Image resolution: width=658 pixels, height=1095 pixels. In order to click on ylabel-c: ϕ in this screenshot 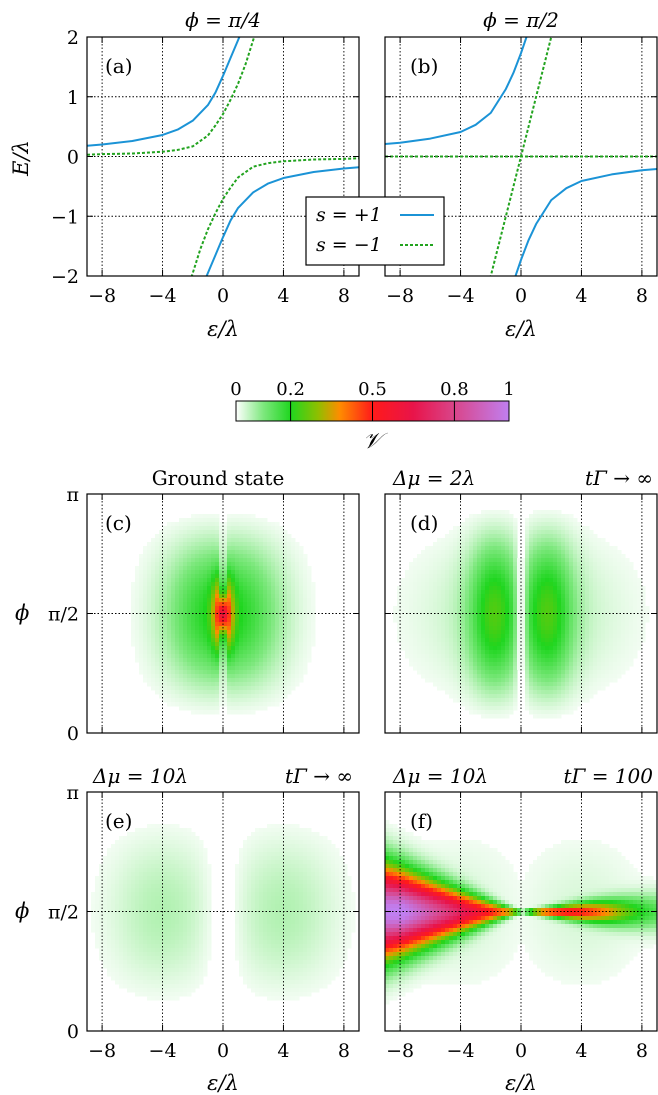, I will do `click(22, 613)`.